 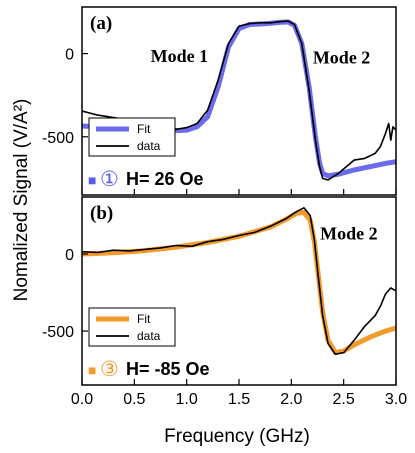 I want to click on field-label: H= -85 Oe, so click(x=168, y=369).